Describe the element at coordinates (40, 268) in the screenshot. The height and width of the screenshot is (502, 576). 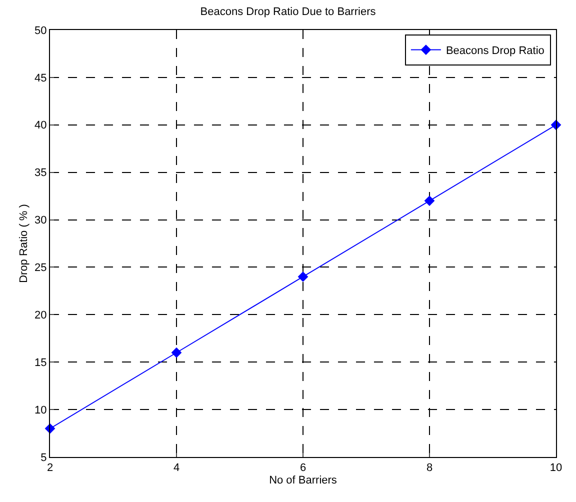
I see `y-tick-label: 25` at that location.